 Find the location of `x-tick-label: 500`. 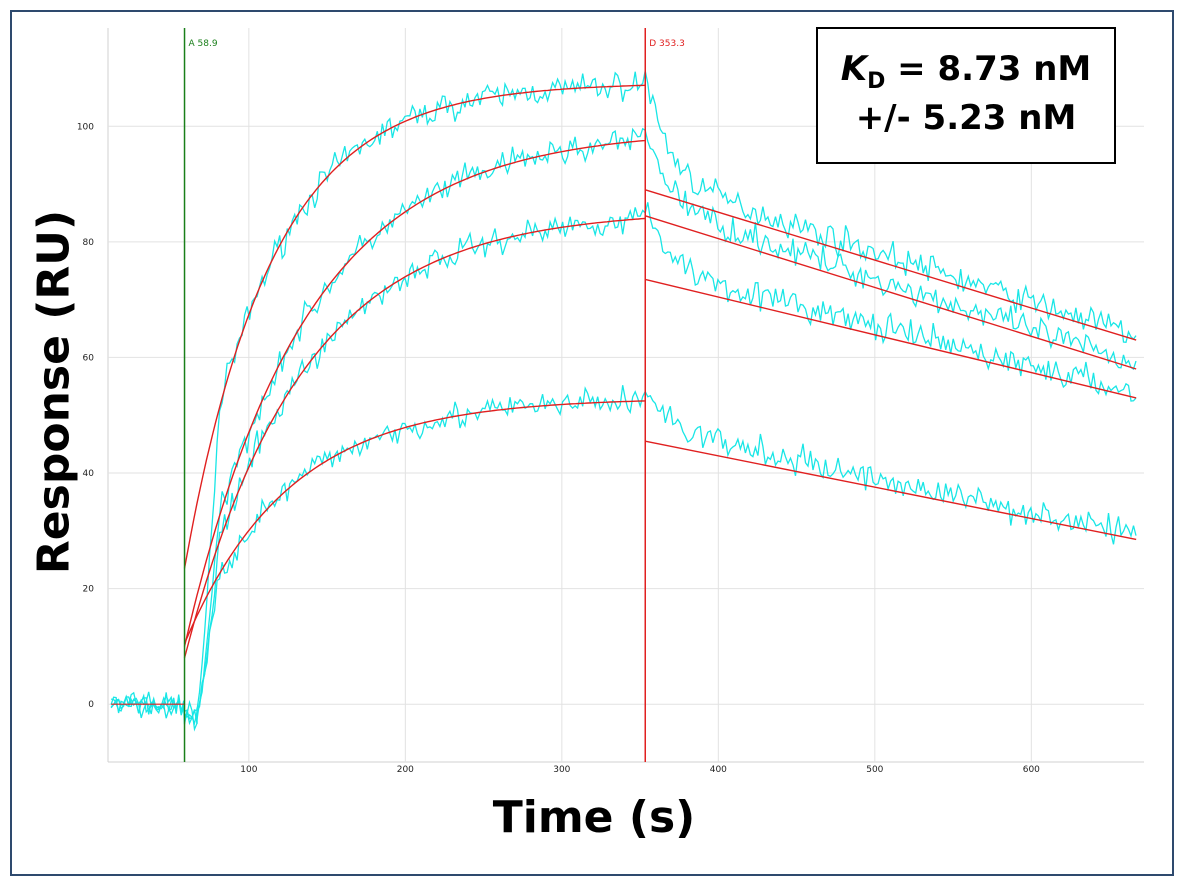

x-tick-label: 500 is located at coordinates (874, 770).